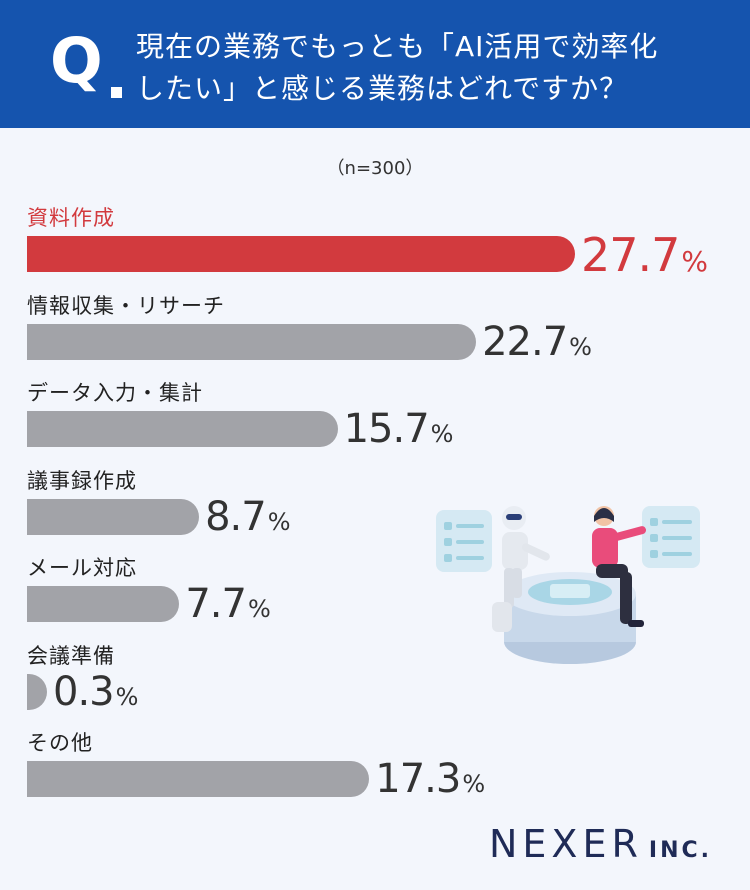 The width and height of the screenshot is (750, 890). Describe the element at coordinates (397, 46) in the screenshot. I see `question-line-1: 現在の業務でもっとも「AI活用で効率化` at that location.